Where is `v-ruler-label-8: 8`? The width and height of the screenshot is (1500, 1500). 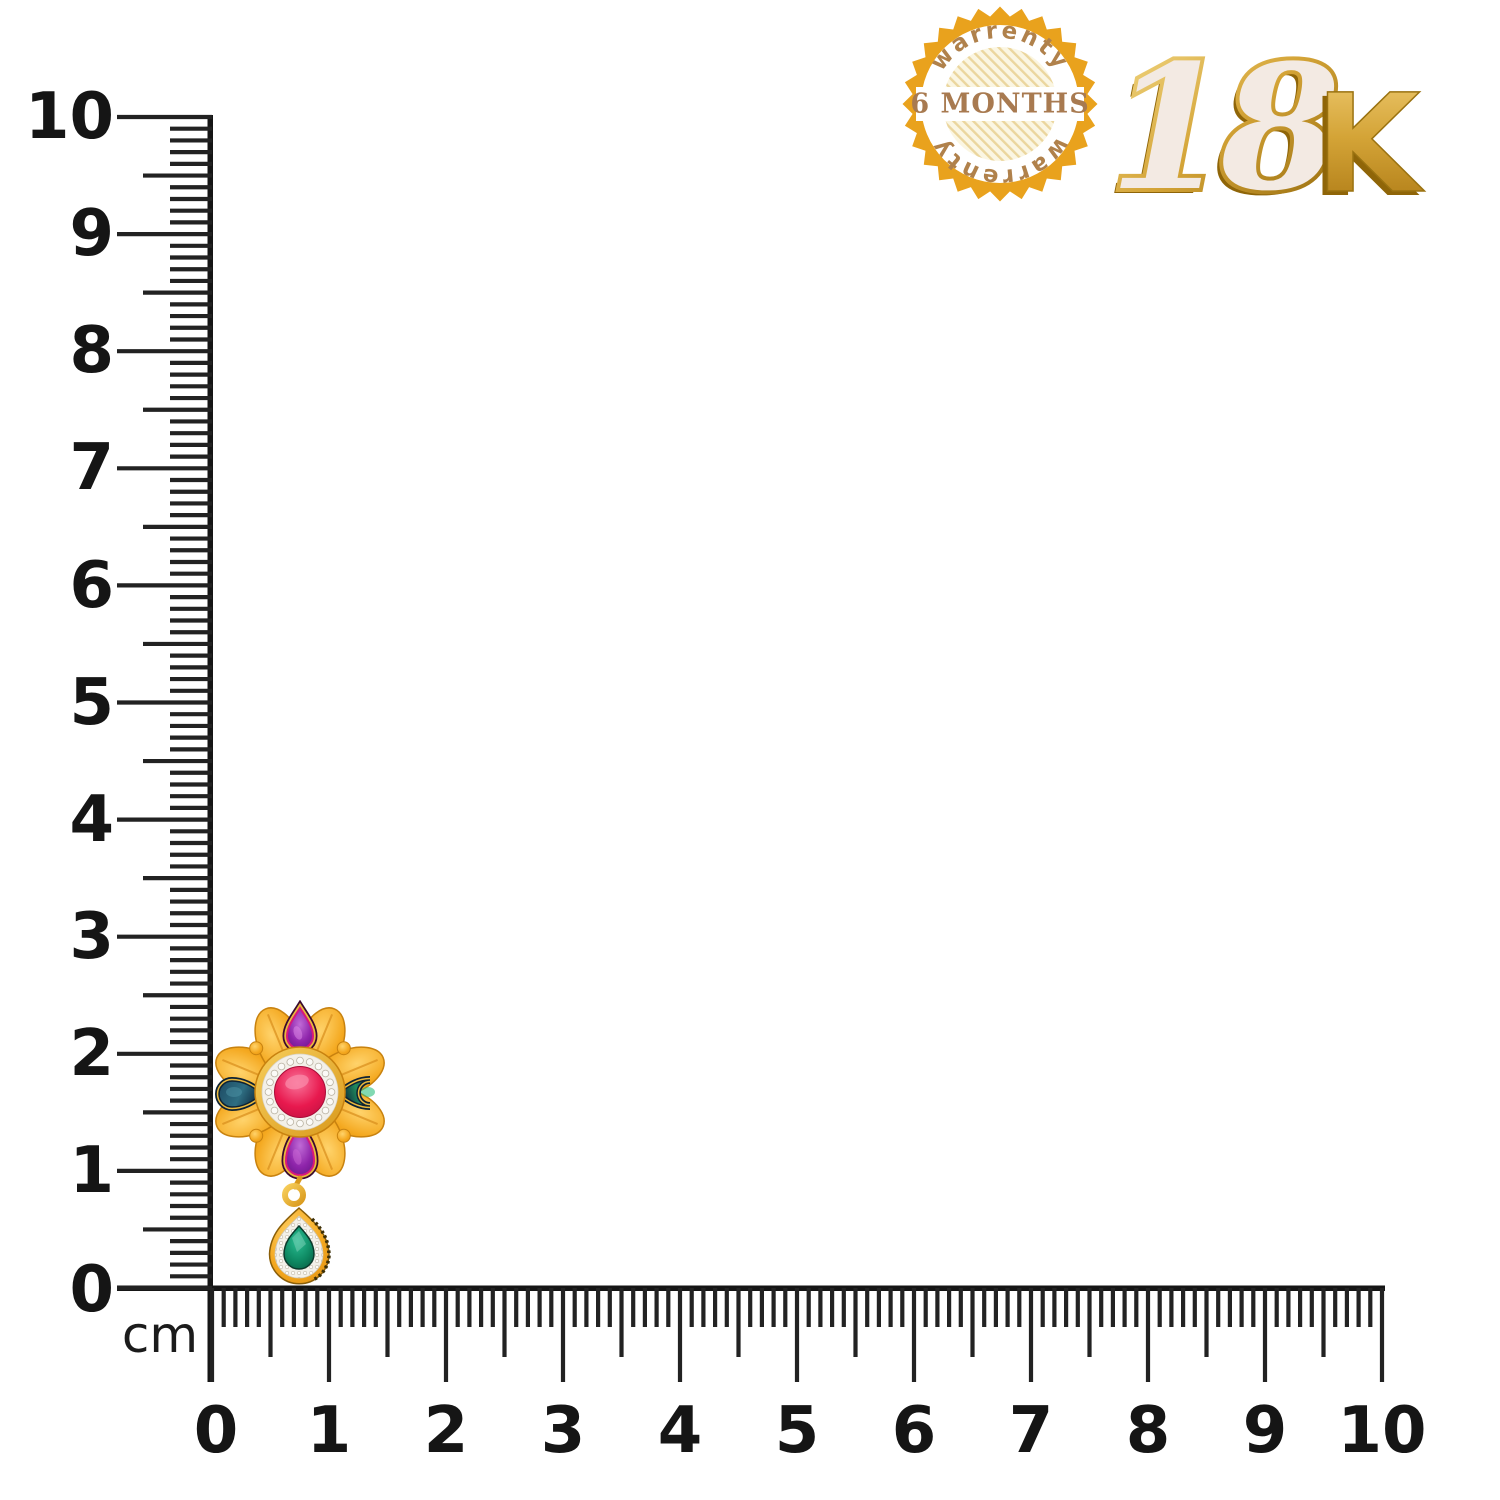
v-ruler-label-8: 8 is located at coordinates (91, 351).